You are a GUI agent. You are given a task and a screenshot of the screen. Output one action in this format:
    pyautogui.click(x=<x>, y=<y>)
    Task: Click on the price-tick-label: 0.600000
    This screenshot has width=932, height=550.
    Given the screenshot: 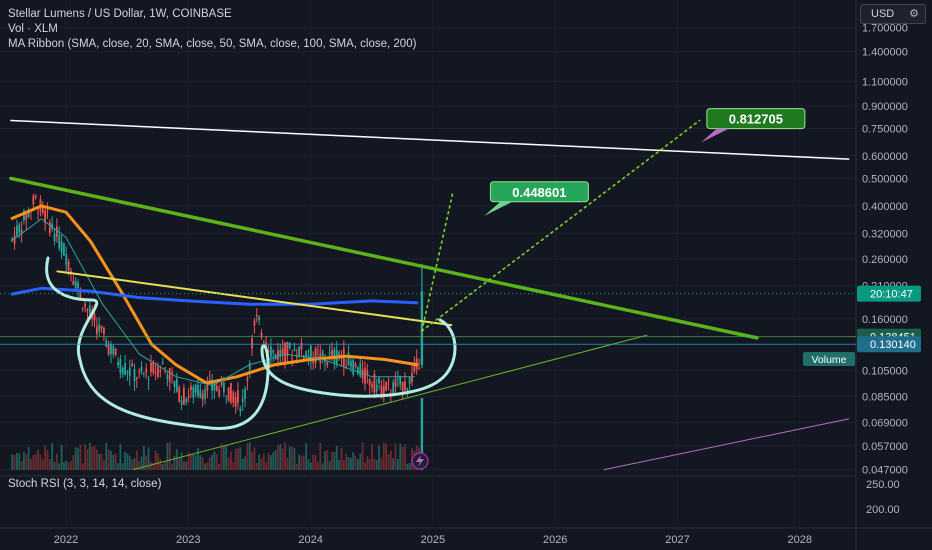 What is the action you would take?
    pyautogui.click(x=885, y=157)
    